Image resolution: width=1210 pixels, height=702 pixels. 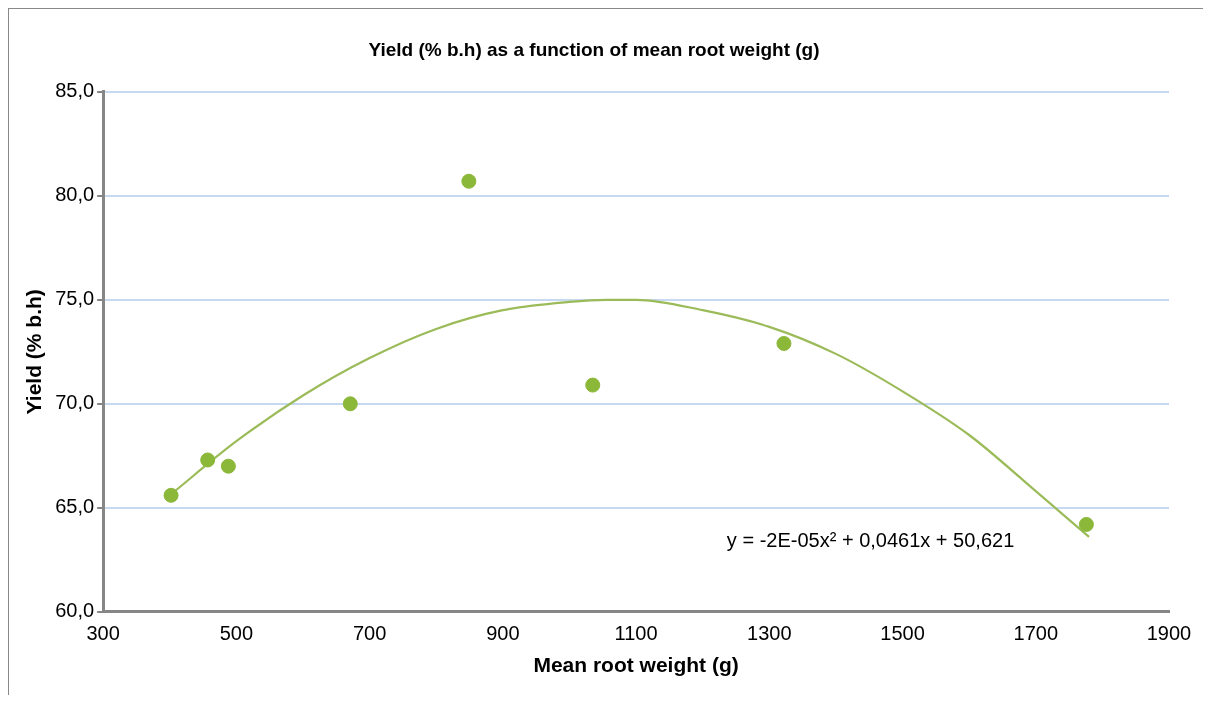 I want to click on x-tick-label: 300, so click(x=103, y=633).